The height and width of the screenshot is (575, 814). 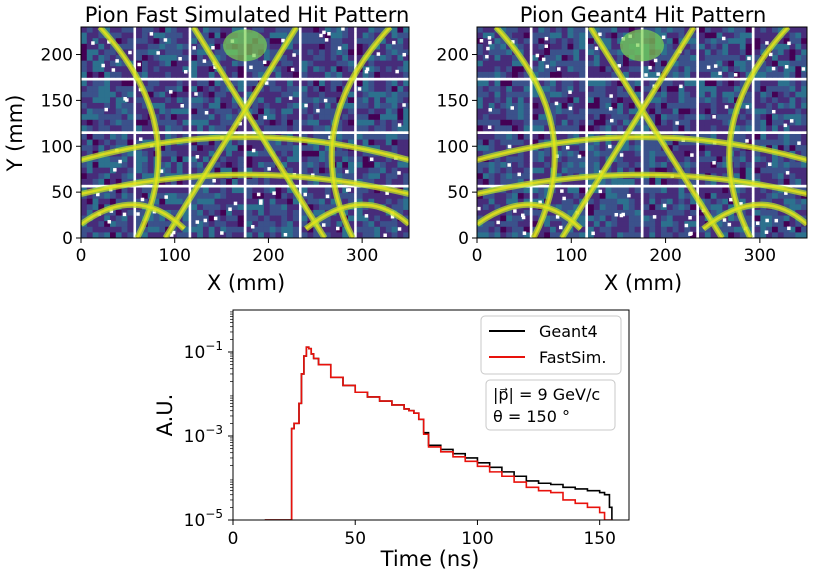 What do you see at coordinates (453, 147) in the screenshot?
I see `y-tick-label: 100` at bounding box center [453, 147].